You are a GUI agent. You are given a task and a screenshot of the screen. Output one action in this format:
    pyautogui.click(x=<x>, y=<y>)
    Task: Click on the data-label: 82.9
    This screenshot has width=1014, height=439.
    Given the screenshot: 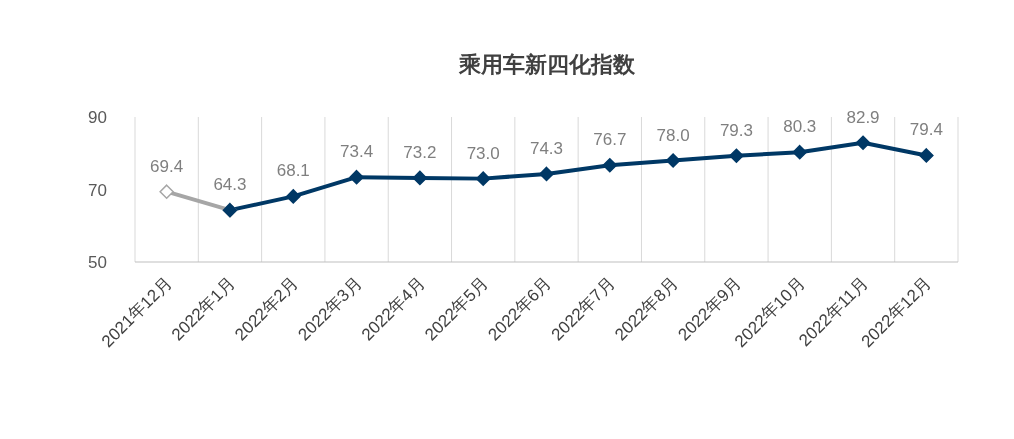 What is the action you would take?
    pyautogui.click(x=863, y=117)
    